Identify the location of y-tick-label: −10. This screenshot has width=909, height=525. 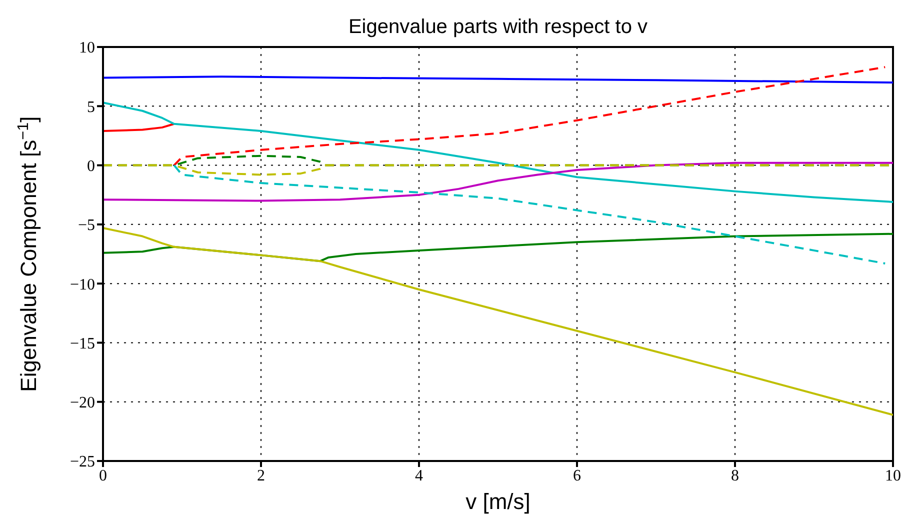
(82, 285).